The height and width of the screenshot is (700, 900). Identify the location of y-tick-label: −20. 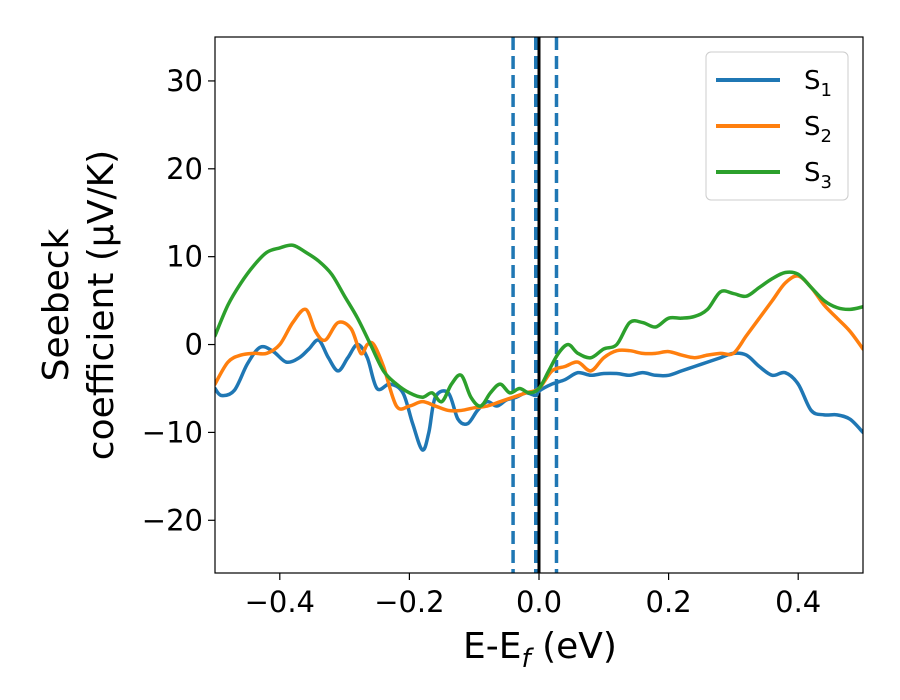
(172, 520).